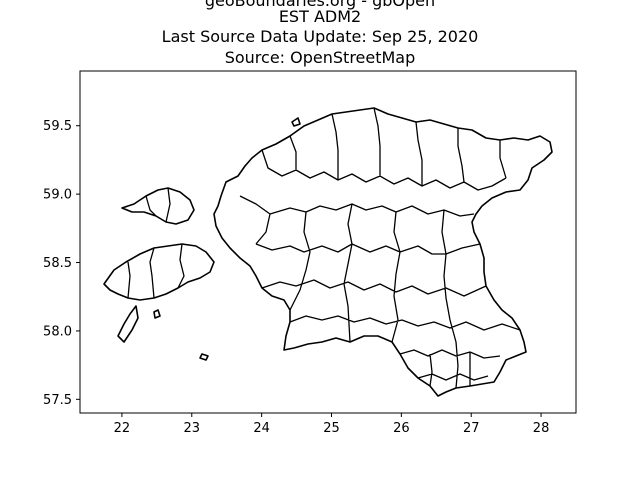  What do you see at coordinates (57, 263) in the screenshot?
I see `y-tick-label: 58.5` at bounding box center [57, 263].